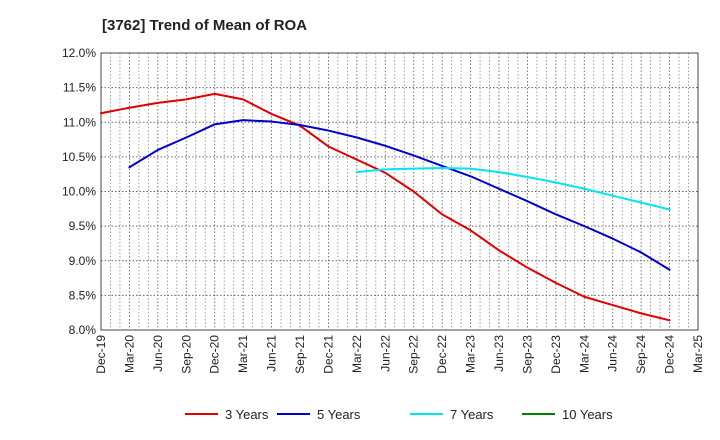 Image resolution: width=720 pixels, height=440 pixels. What do you see at coordinates (499, 353) in the screenshot?
I see `x-tick-label: Jun-23` at bounding box center [499, 353].